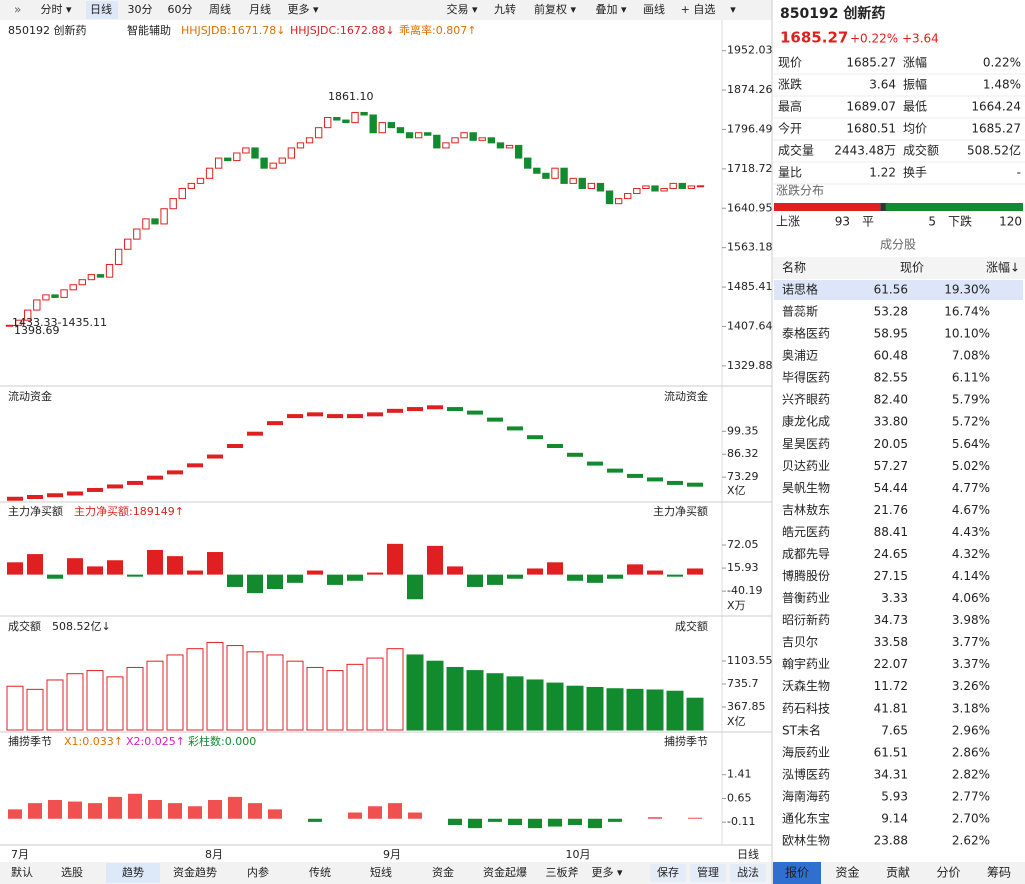 The height and width of the screenshot is (884, 1025). Describe the element at coordinates (894, 598) in the screenshot. I see `stock-price: 3.33` at that location.